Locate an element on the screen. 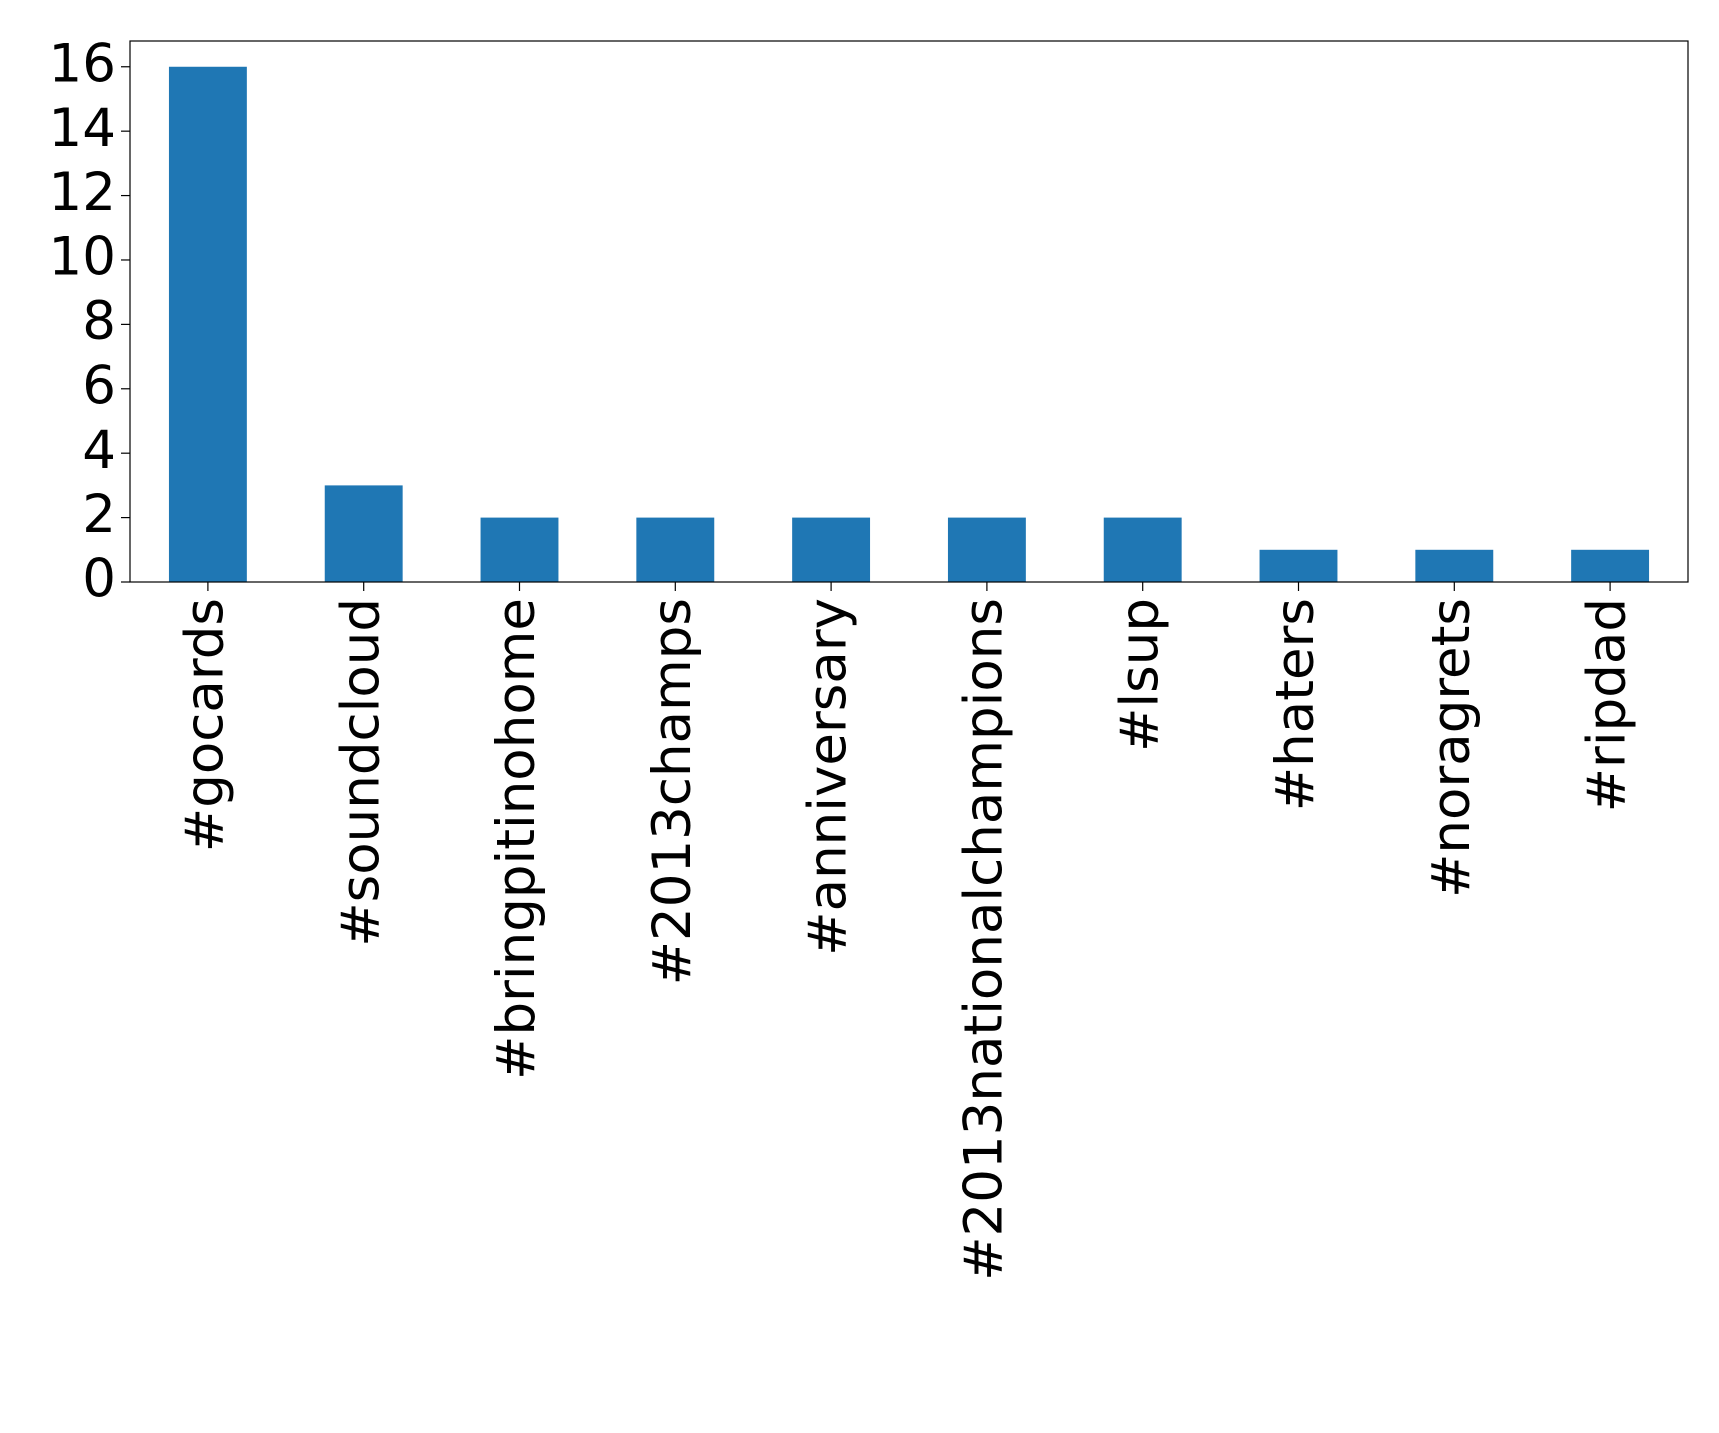  x-tick-label: #anniversary is located at coordinates (828, 777).